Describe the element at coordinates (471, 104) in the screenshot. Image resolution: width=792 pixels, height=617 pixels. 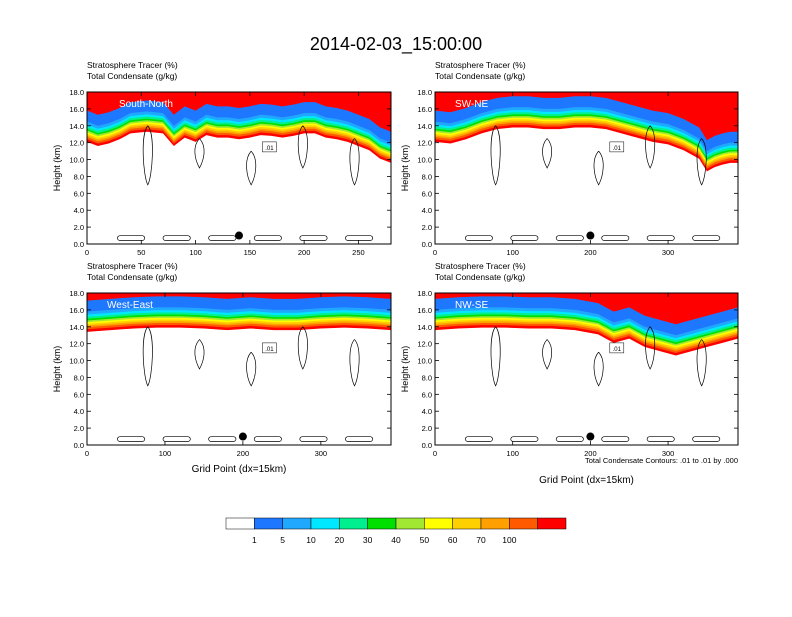
I see `section-label: SW-NE` at that location.